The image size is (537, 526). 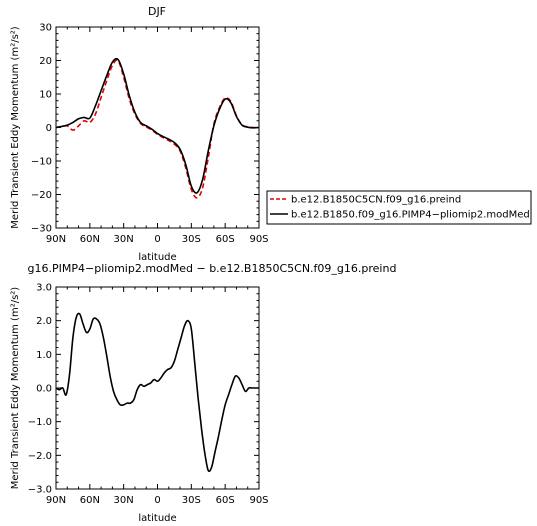 I want to click on y-tick-label: 1.0, so click(x=44, y=355).